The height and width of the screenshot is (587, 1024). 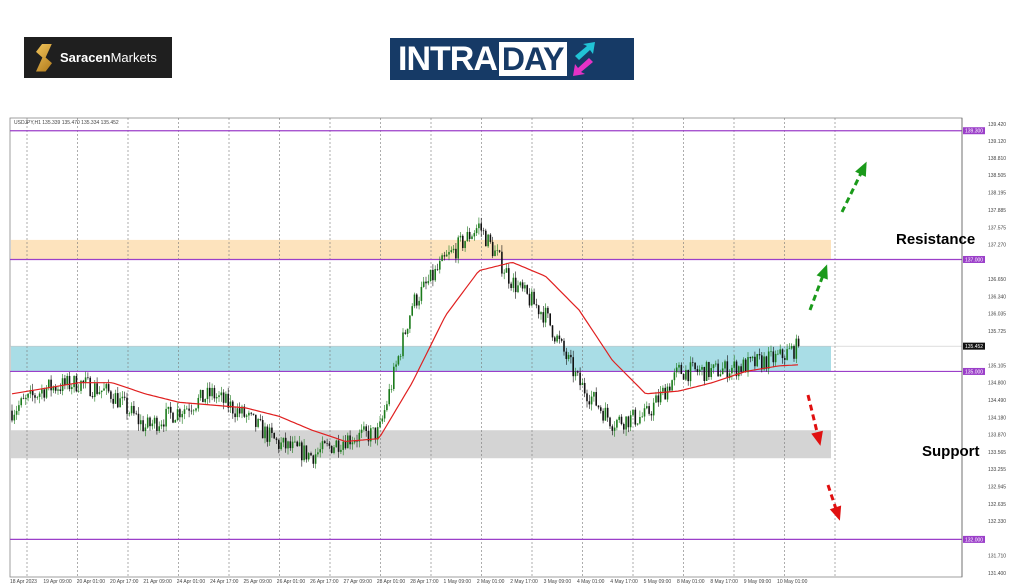 What do you see at coordinates (835, 513) in the screenshot?
I see `down-arrow-head-icon` at bounding box center [835, 513].